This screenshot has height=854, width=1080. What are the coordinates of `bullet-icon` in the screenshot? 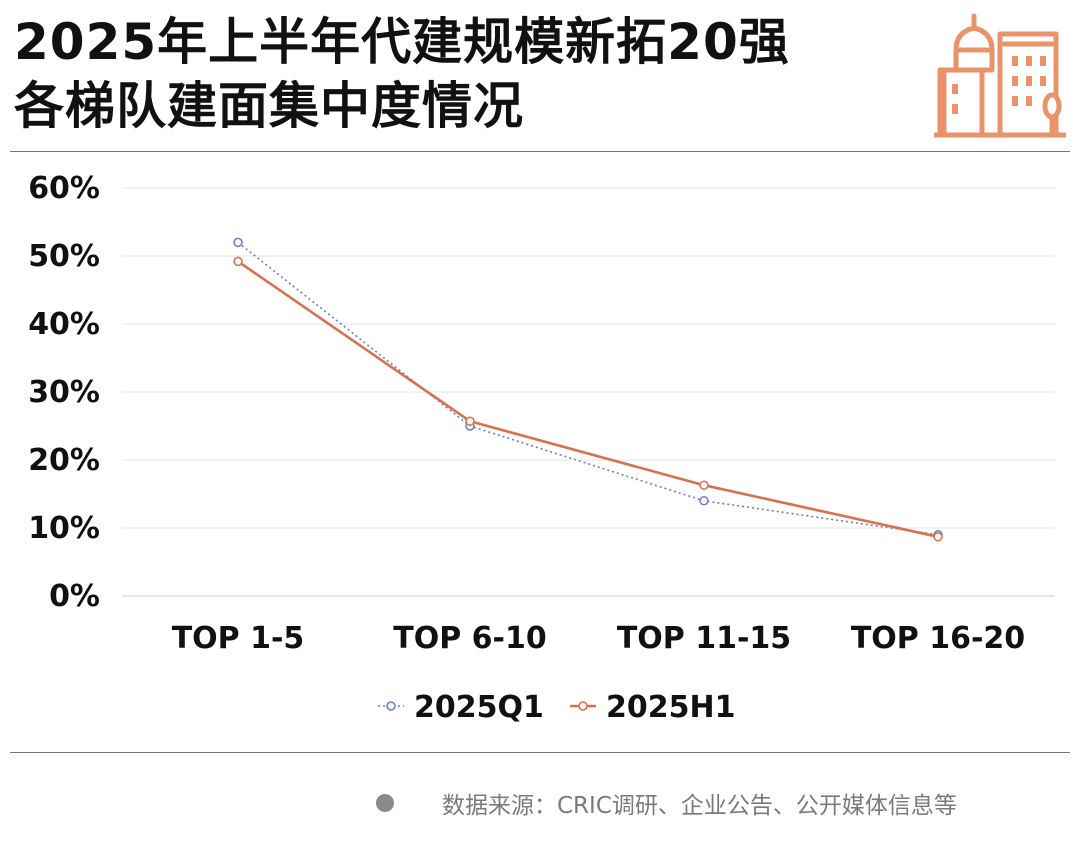 It's located at (385, 803).